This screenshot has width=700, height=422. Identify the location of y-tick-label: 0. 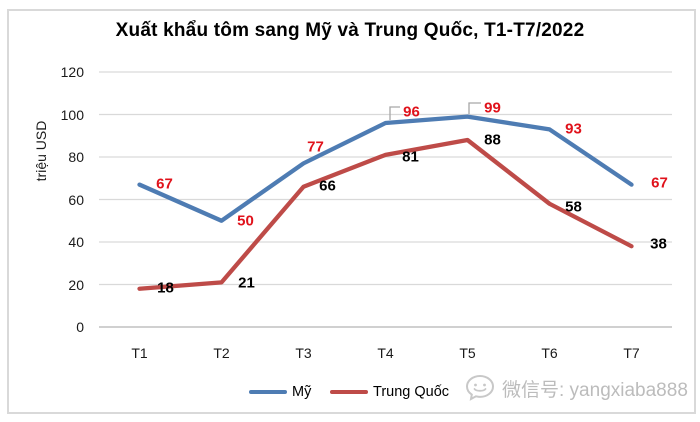
(80, 327).